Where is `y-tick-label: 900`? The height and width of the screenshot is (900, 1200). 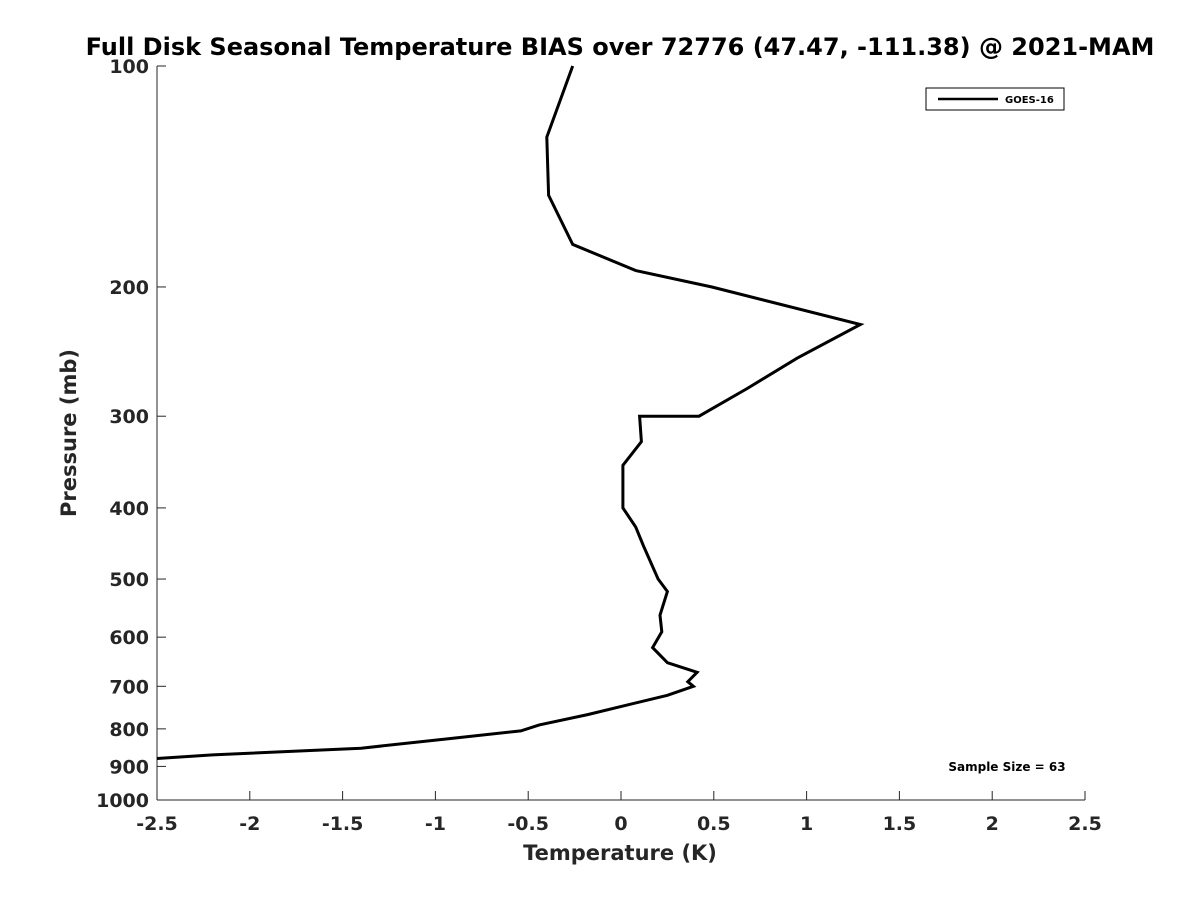 y-tick-label: 900 is located at coordinates (129, 767).